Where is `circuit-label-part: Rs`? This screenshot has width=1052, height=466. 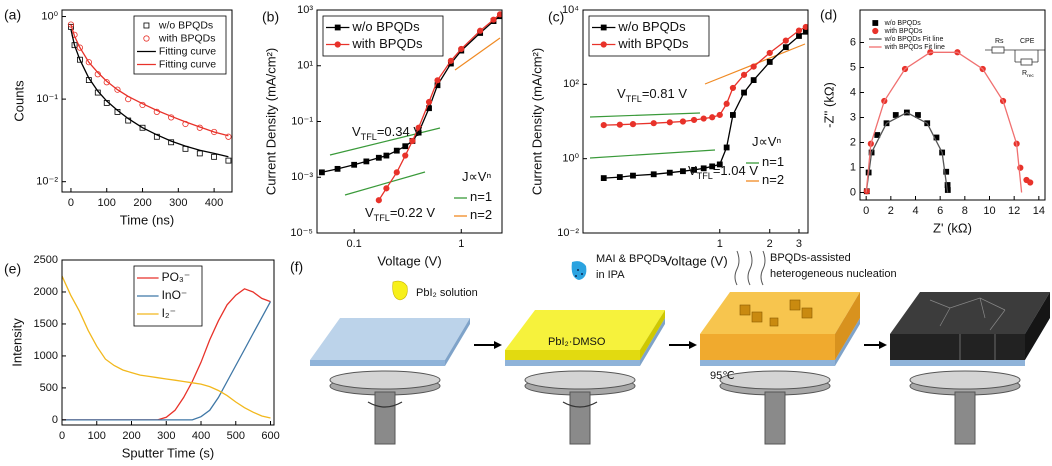 circuit-label-part: Rs is located at coordinates (999, 41).